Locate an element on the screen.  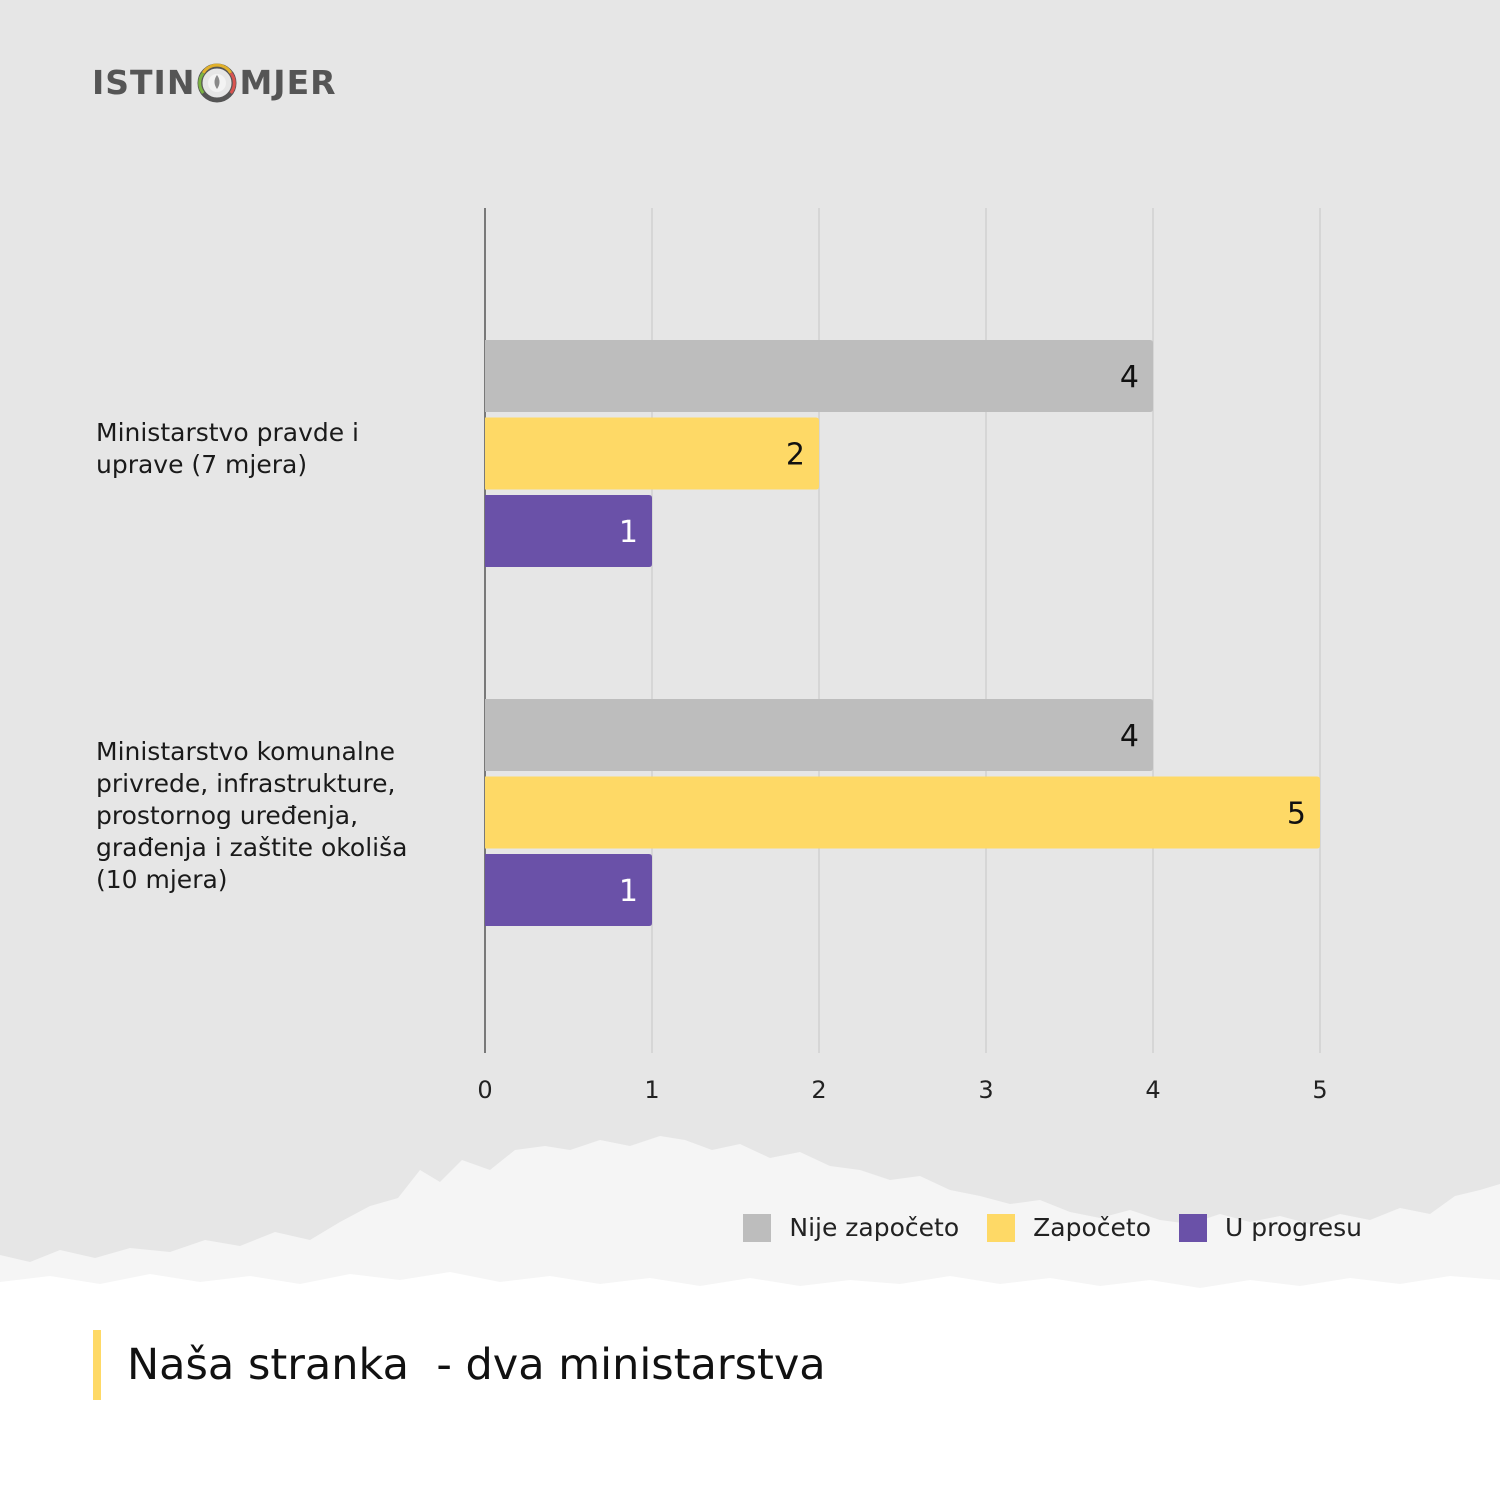
page-title: Naša stranka - dva ministarstva is located at coordinates (476, 1365).